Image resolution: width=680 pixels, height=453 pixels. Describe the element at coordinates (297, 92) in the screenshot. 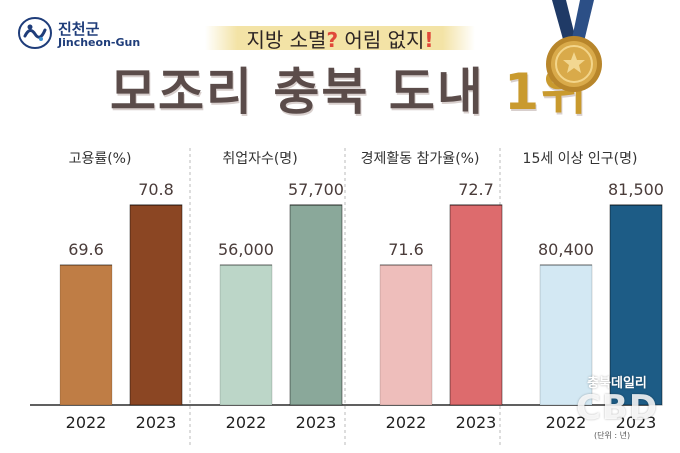

I see `headline-main: 모조리 충북 도내` at that location.